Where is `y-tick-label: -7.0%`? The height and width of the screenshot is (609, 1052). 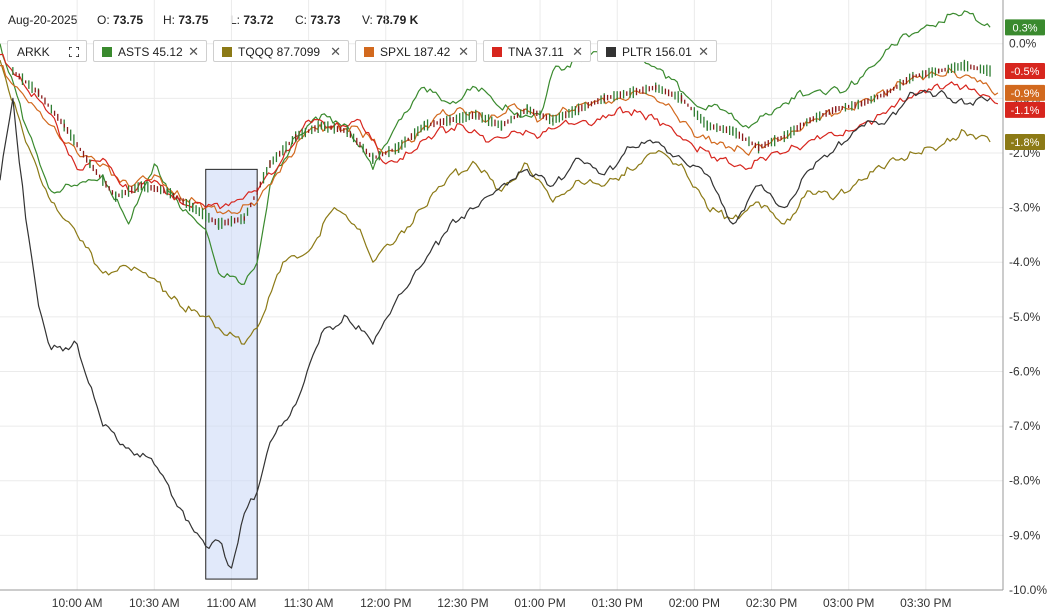 y-tick-label: -7.0% is located at coordinates (1025, 426).